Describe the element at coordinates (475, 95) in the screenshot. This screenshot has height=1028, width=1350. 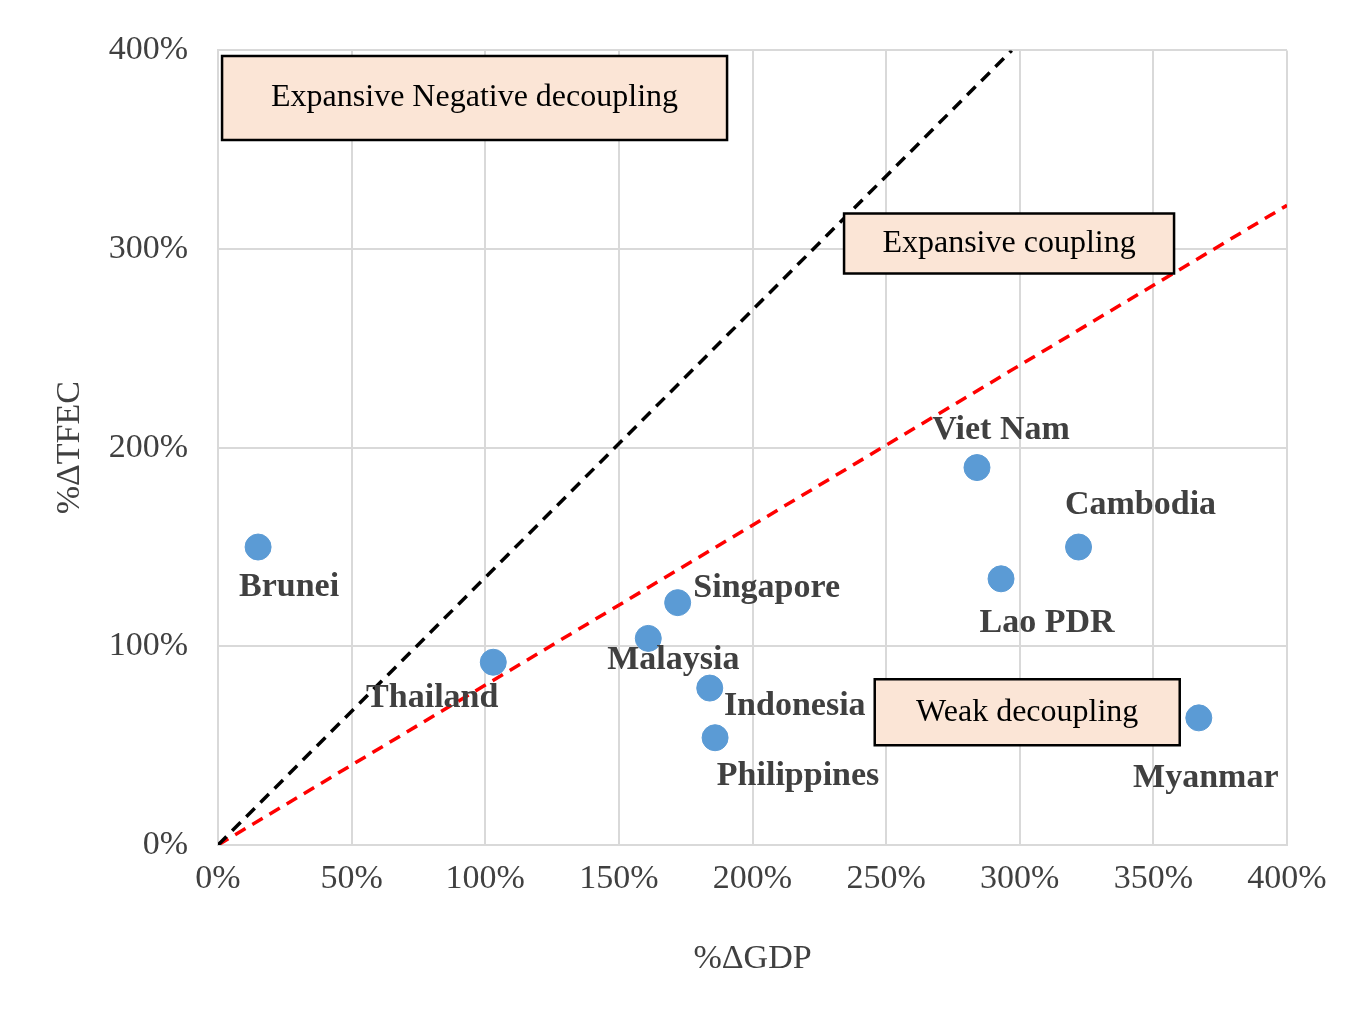
I see `annotation: Expansive Negative decoupling` at that location.